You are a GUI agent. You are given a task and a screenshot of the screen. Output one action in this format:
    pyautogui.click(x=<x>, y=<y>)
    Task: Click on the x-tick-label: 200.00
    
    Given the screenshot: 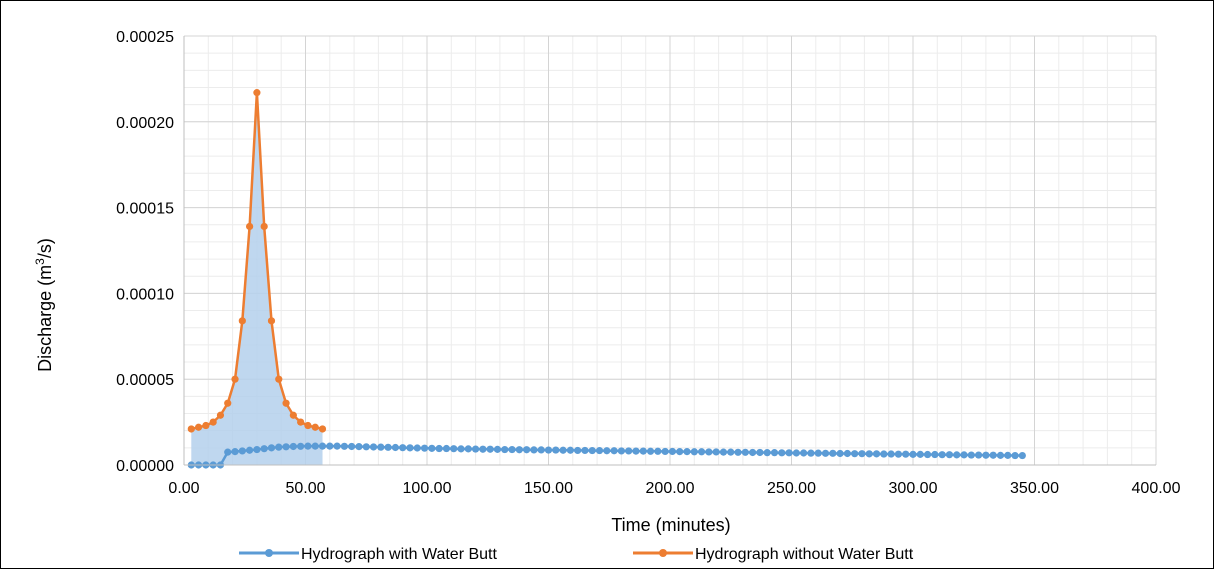 What is the action you would take?
    pyautogui.click(x=670, y=488)
    